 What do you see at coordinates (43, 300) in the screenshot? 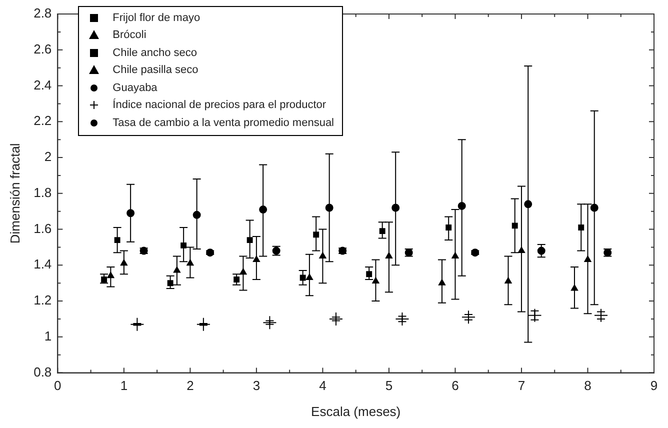
I see `y-tick-label: 1.2` at bounding box center [43, 300].